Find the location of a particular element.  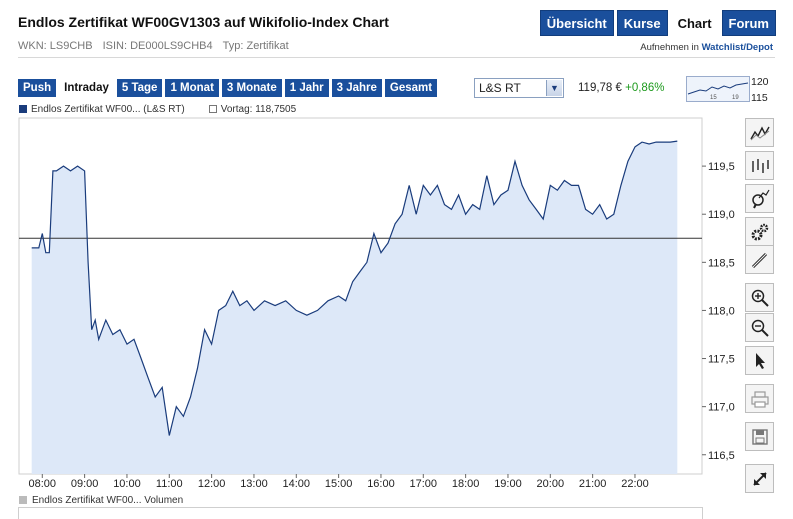

legend-series-label: Endlos Zertifikat WF00... (L&S RT) is located at coordinates (108, 109).